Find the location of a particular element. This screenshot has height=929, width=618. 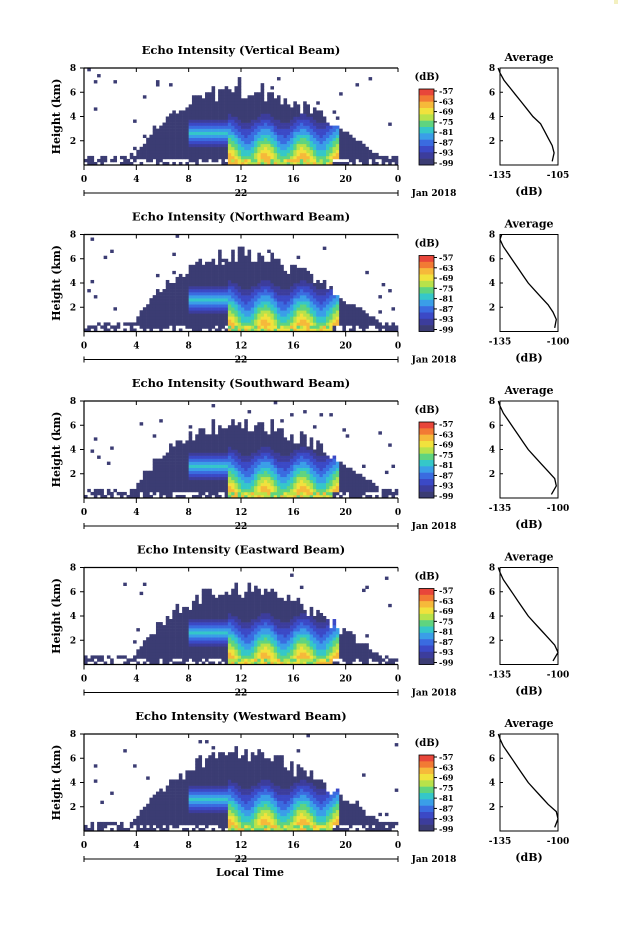

x-tick-label: 12 is located at coordinates (241, 180).